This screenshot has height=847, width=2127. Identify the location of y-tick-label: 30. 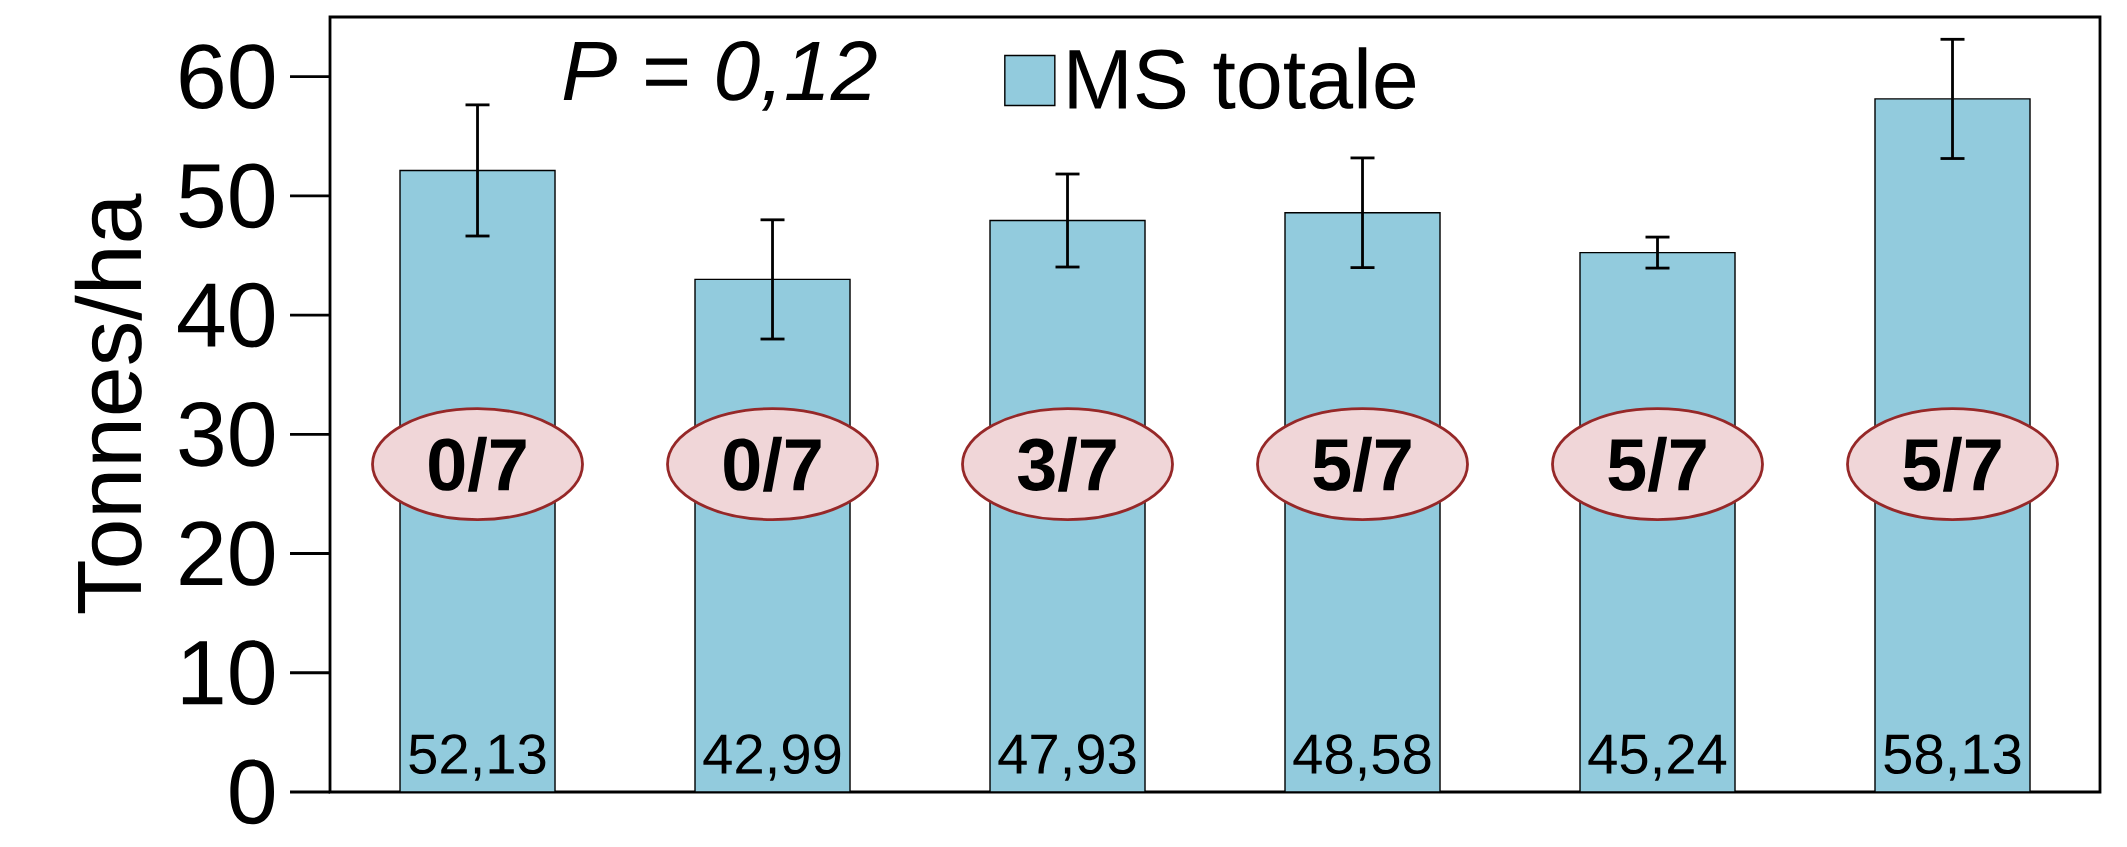
(226, 434).